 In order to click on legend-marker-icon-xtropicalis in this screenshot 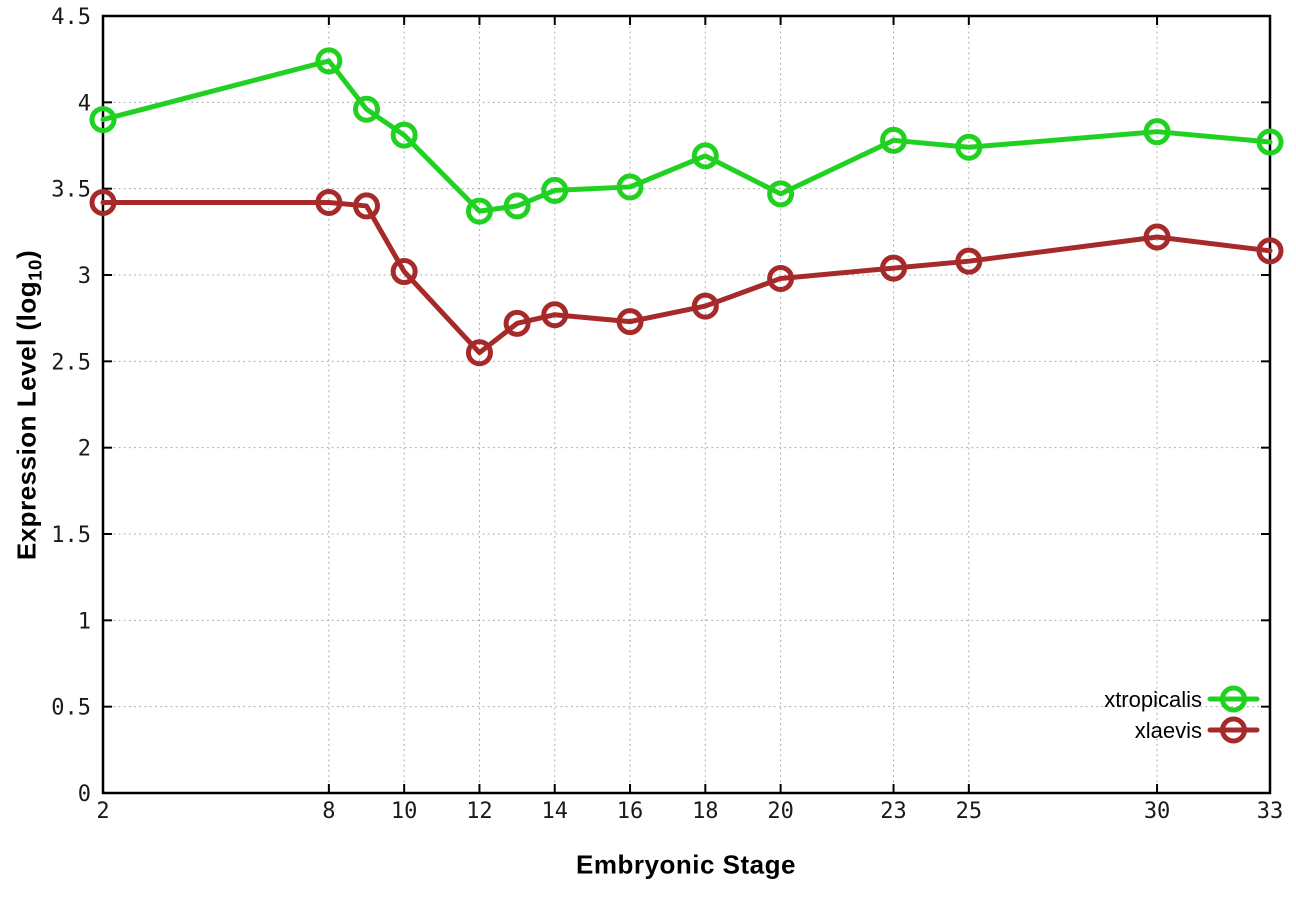, I will do `click(1233, 699)`.